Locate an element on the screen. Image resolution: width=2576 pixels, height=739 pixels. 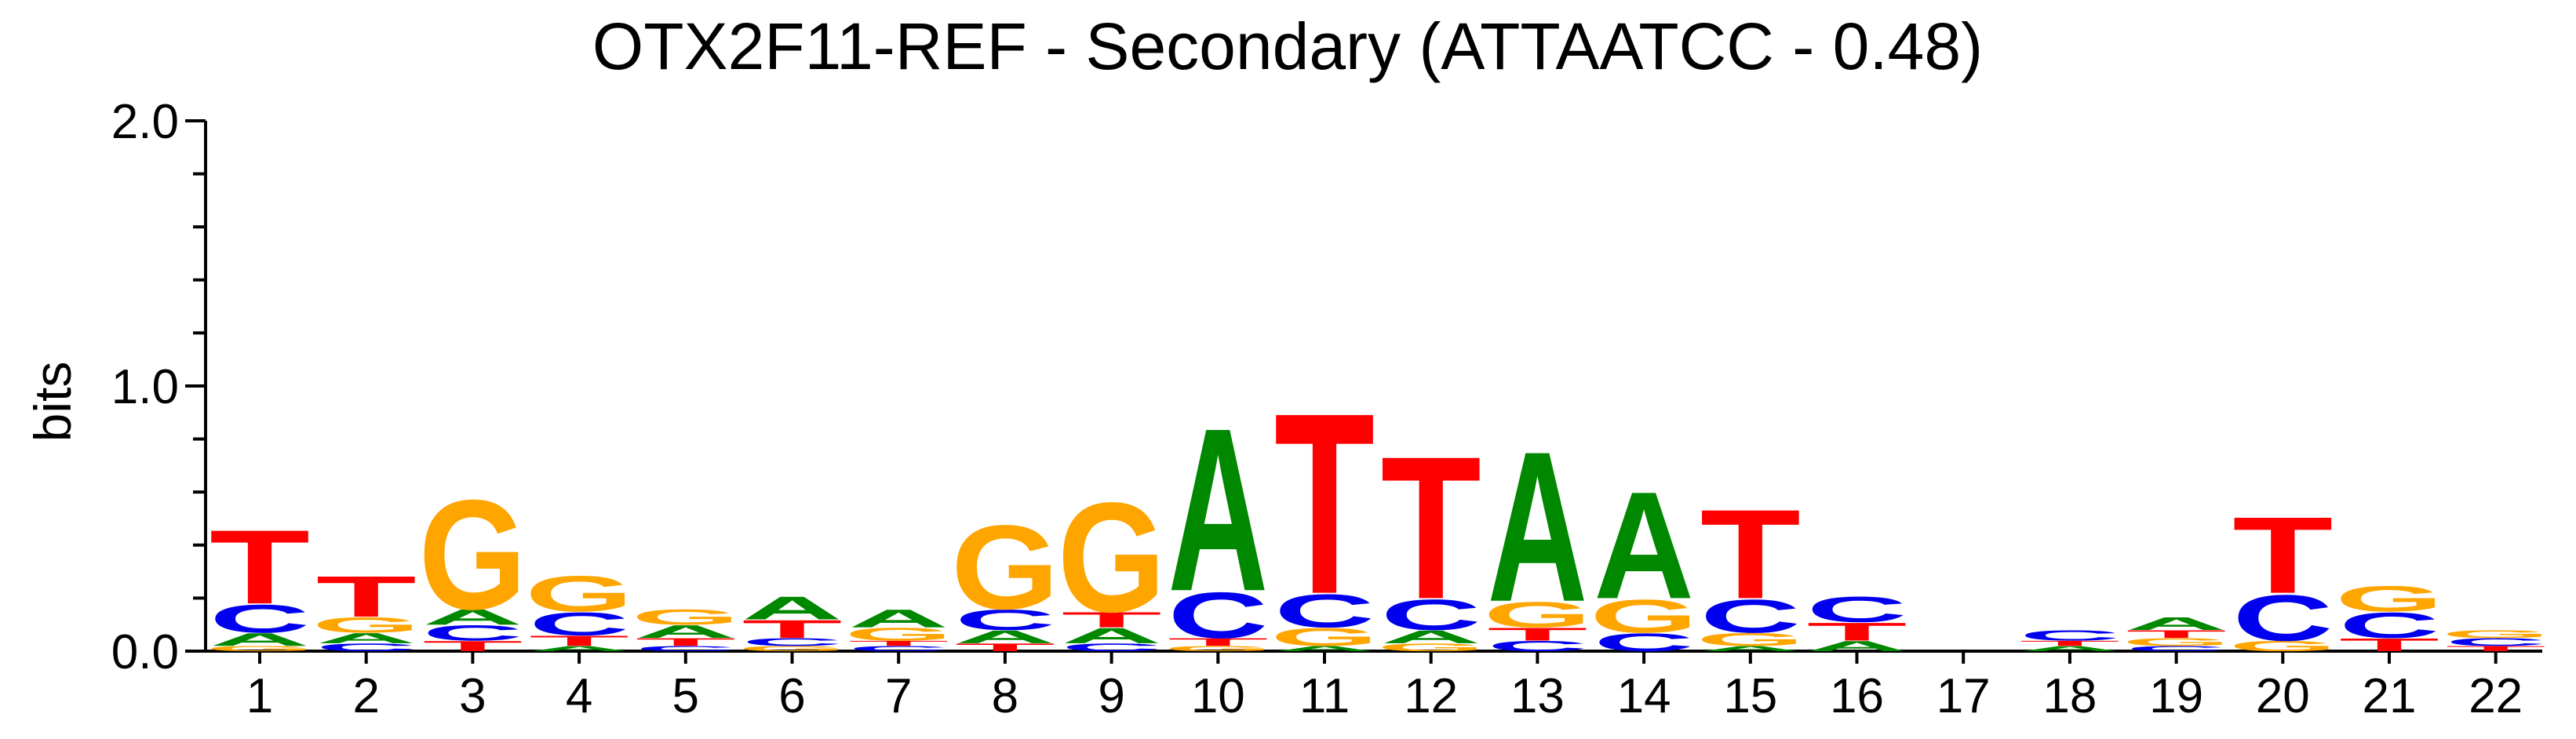
x-tick-label: 7 is located at coordinates (898, 696).